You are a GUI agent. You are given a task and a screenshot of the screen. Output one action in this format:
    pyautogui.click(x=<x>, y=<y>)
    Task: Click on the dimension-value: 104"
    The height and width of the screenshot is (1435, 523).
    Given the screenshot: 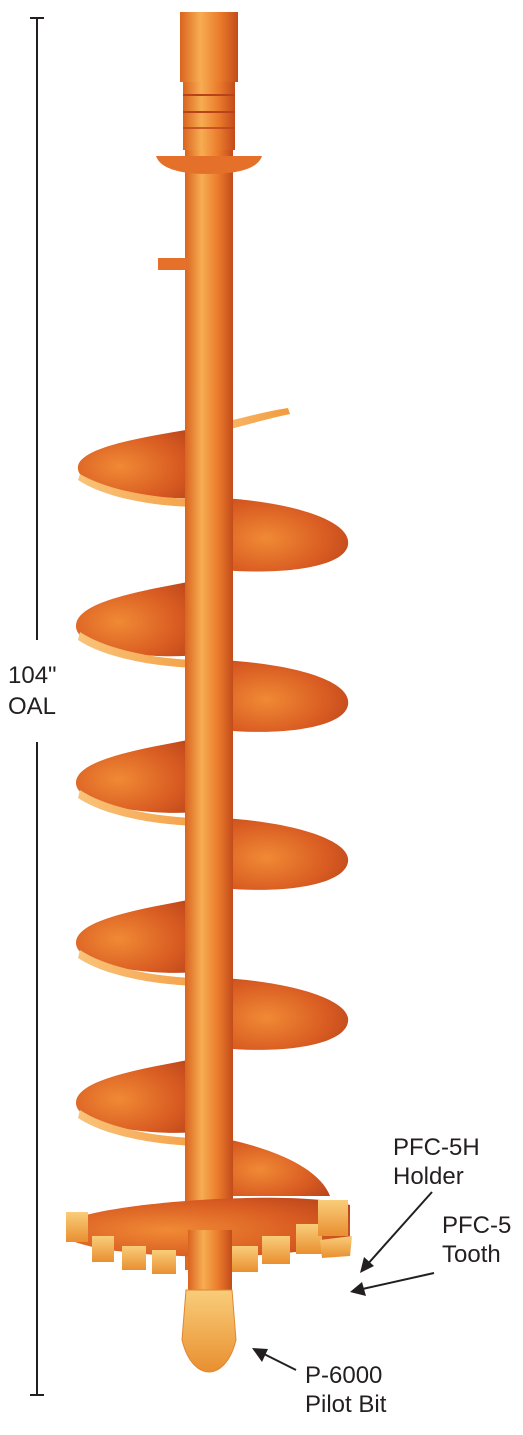 What is the action you would take?
    pyautogui.click(x=32, y=675)
    